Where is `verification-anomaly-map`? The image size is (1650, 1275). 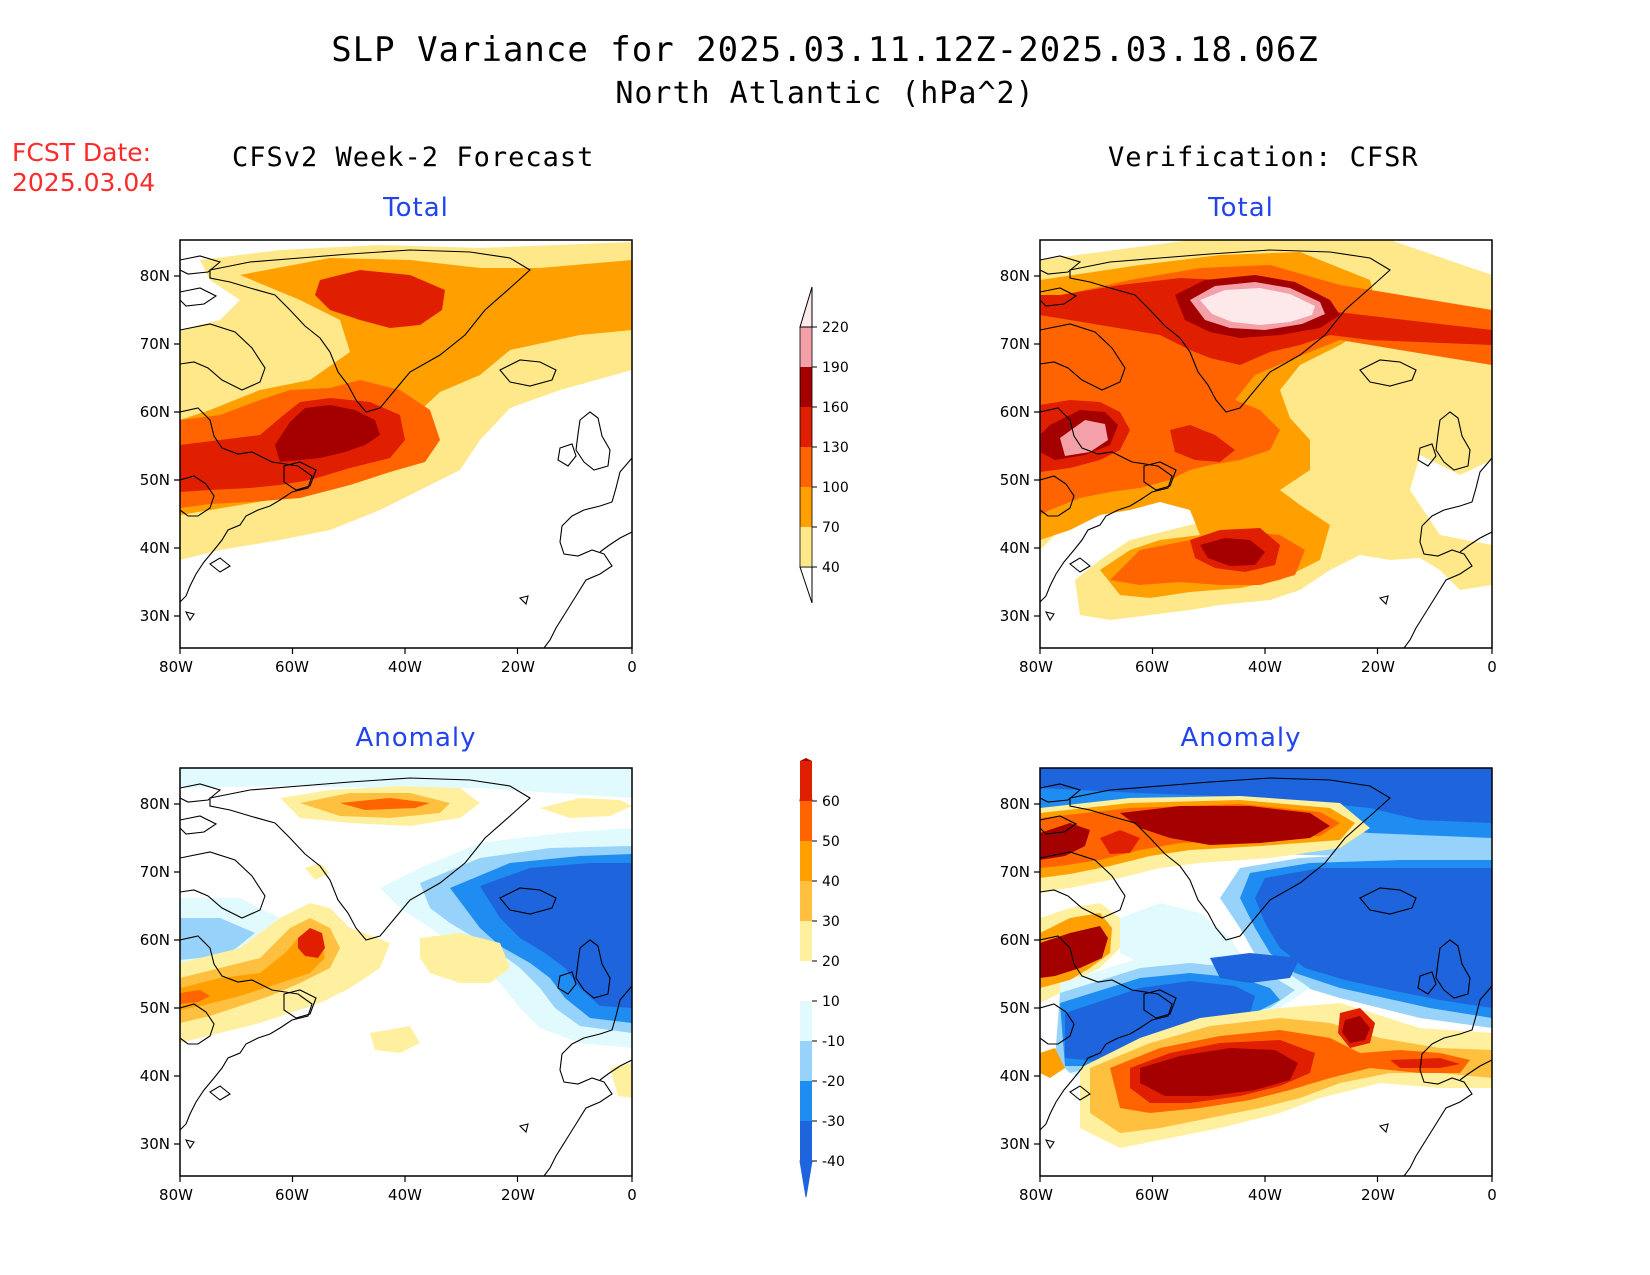
verification-anomaly-map is located at coordinates (1266, 972).